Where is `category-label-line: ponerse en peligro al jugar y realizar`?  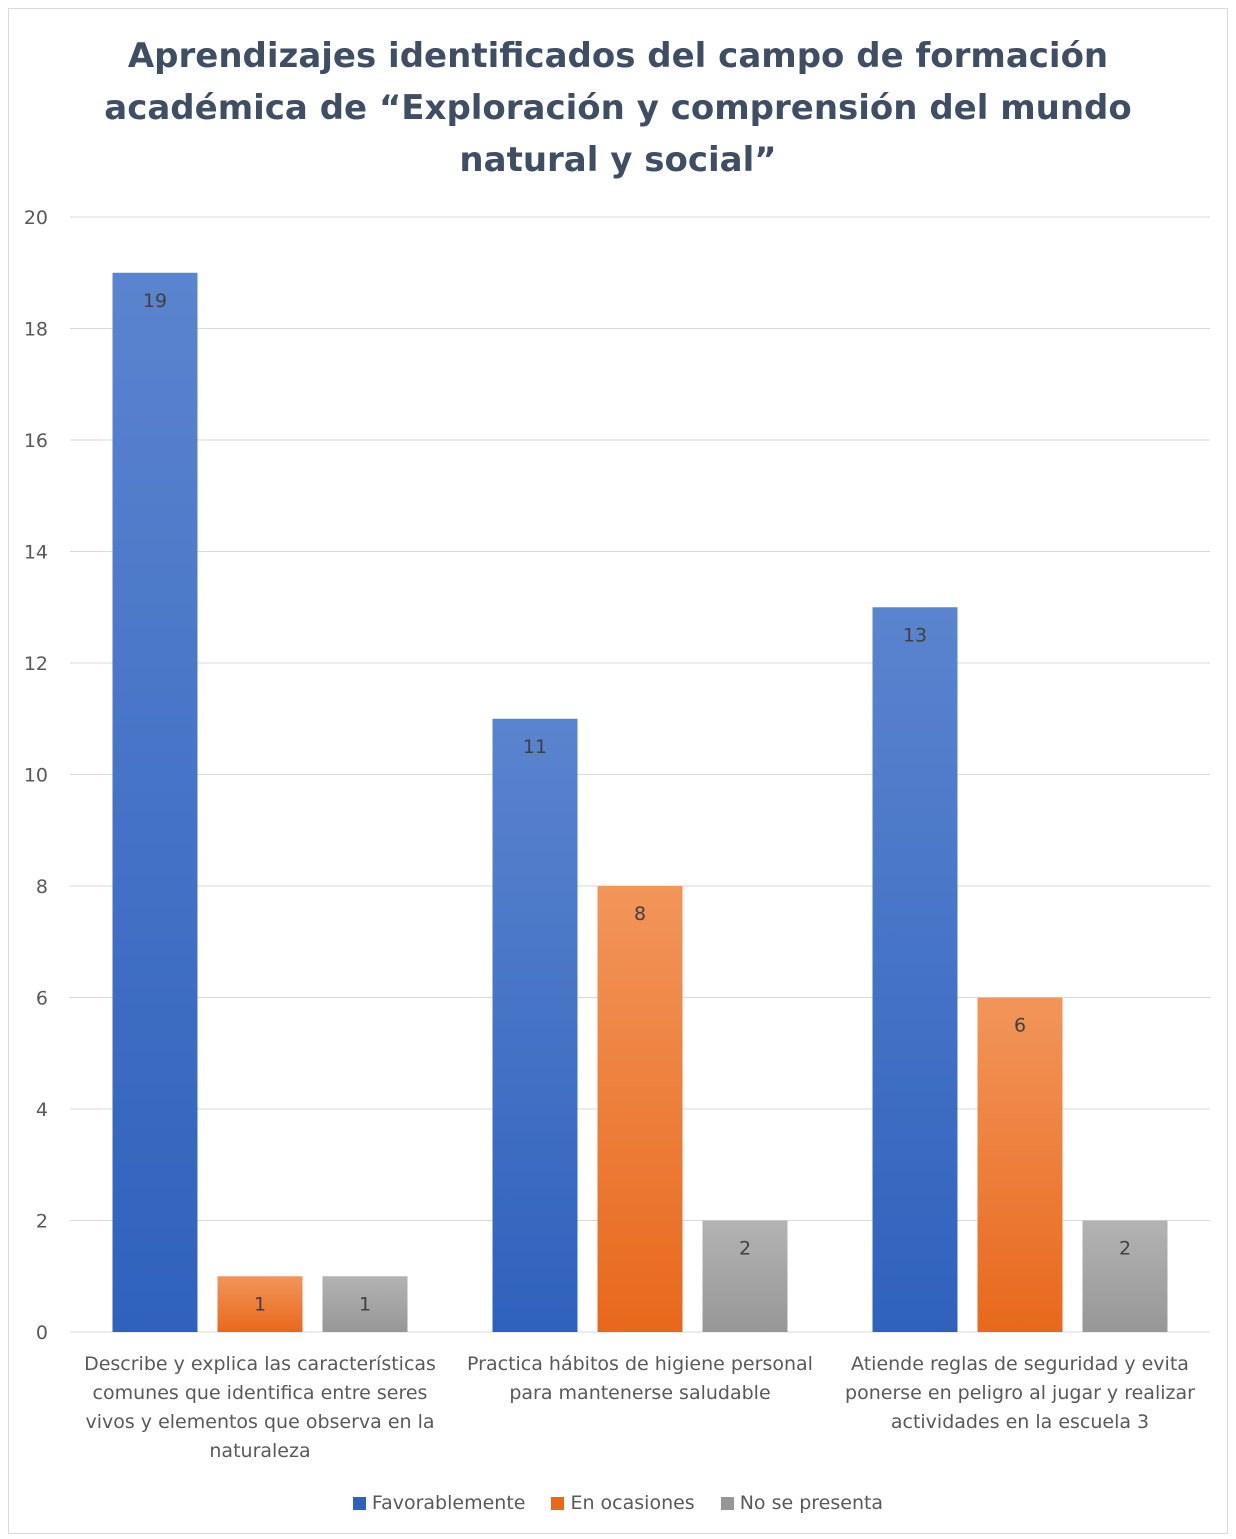 category-label-line: ponerse en peligro al jugar y realizar is located at coordinates (1020, 1393).